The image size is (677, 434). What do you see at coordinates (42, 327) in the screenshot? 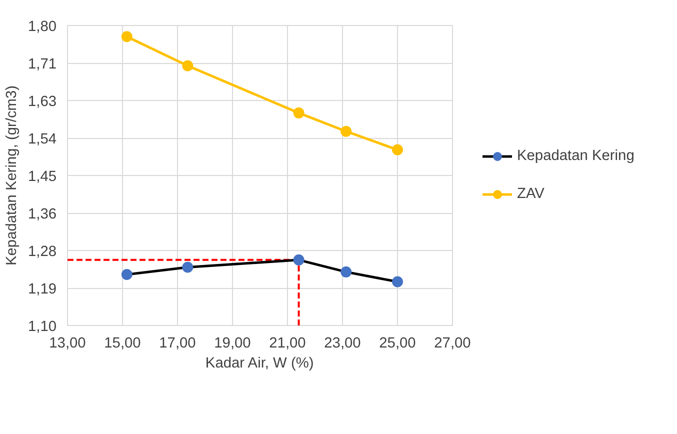
I see `y-tick-label: 1,10` at bounding box center [42, 327].